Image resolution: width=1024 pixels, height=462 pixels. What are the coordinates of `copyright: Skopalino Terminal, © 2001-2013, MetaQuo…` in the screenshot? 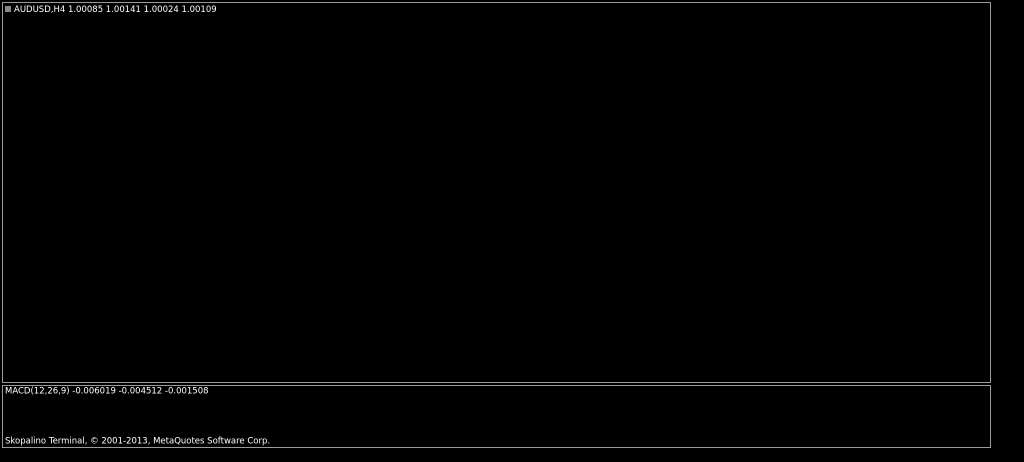 It's located at (137, 442).